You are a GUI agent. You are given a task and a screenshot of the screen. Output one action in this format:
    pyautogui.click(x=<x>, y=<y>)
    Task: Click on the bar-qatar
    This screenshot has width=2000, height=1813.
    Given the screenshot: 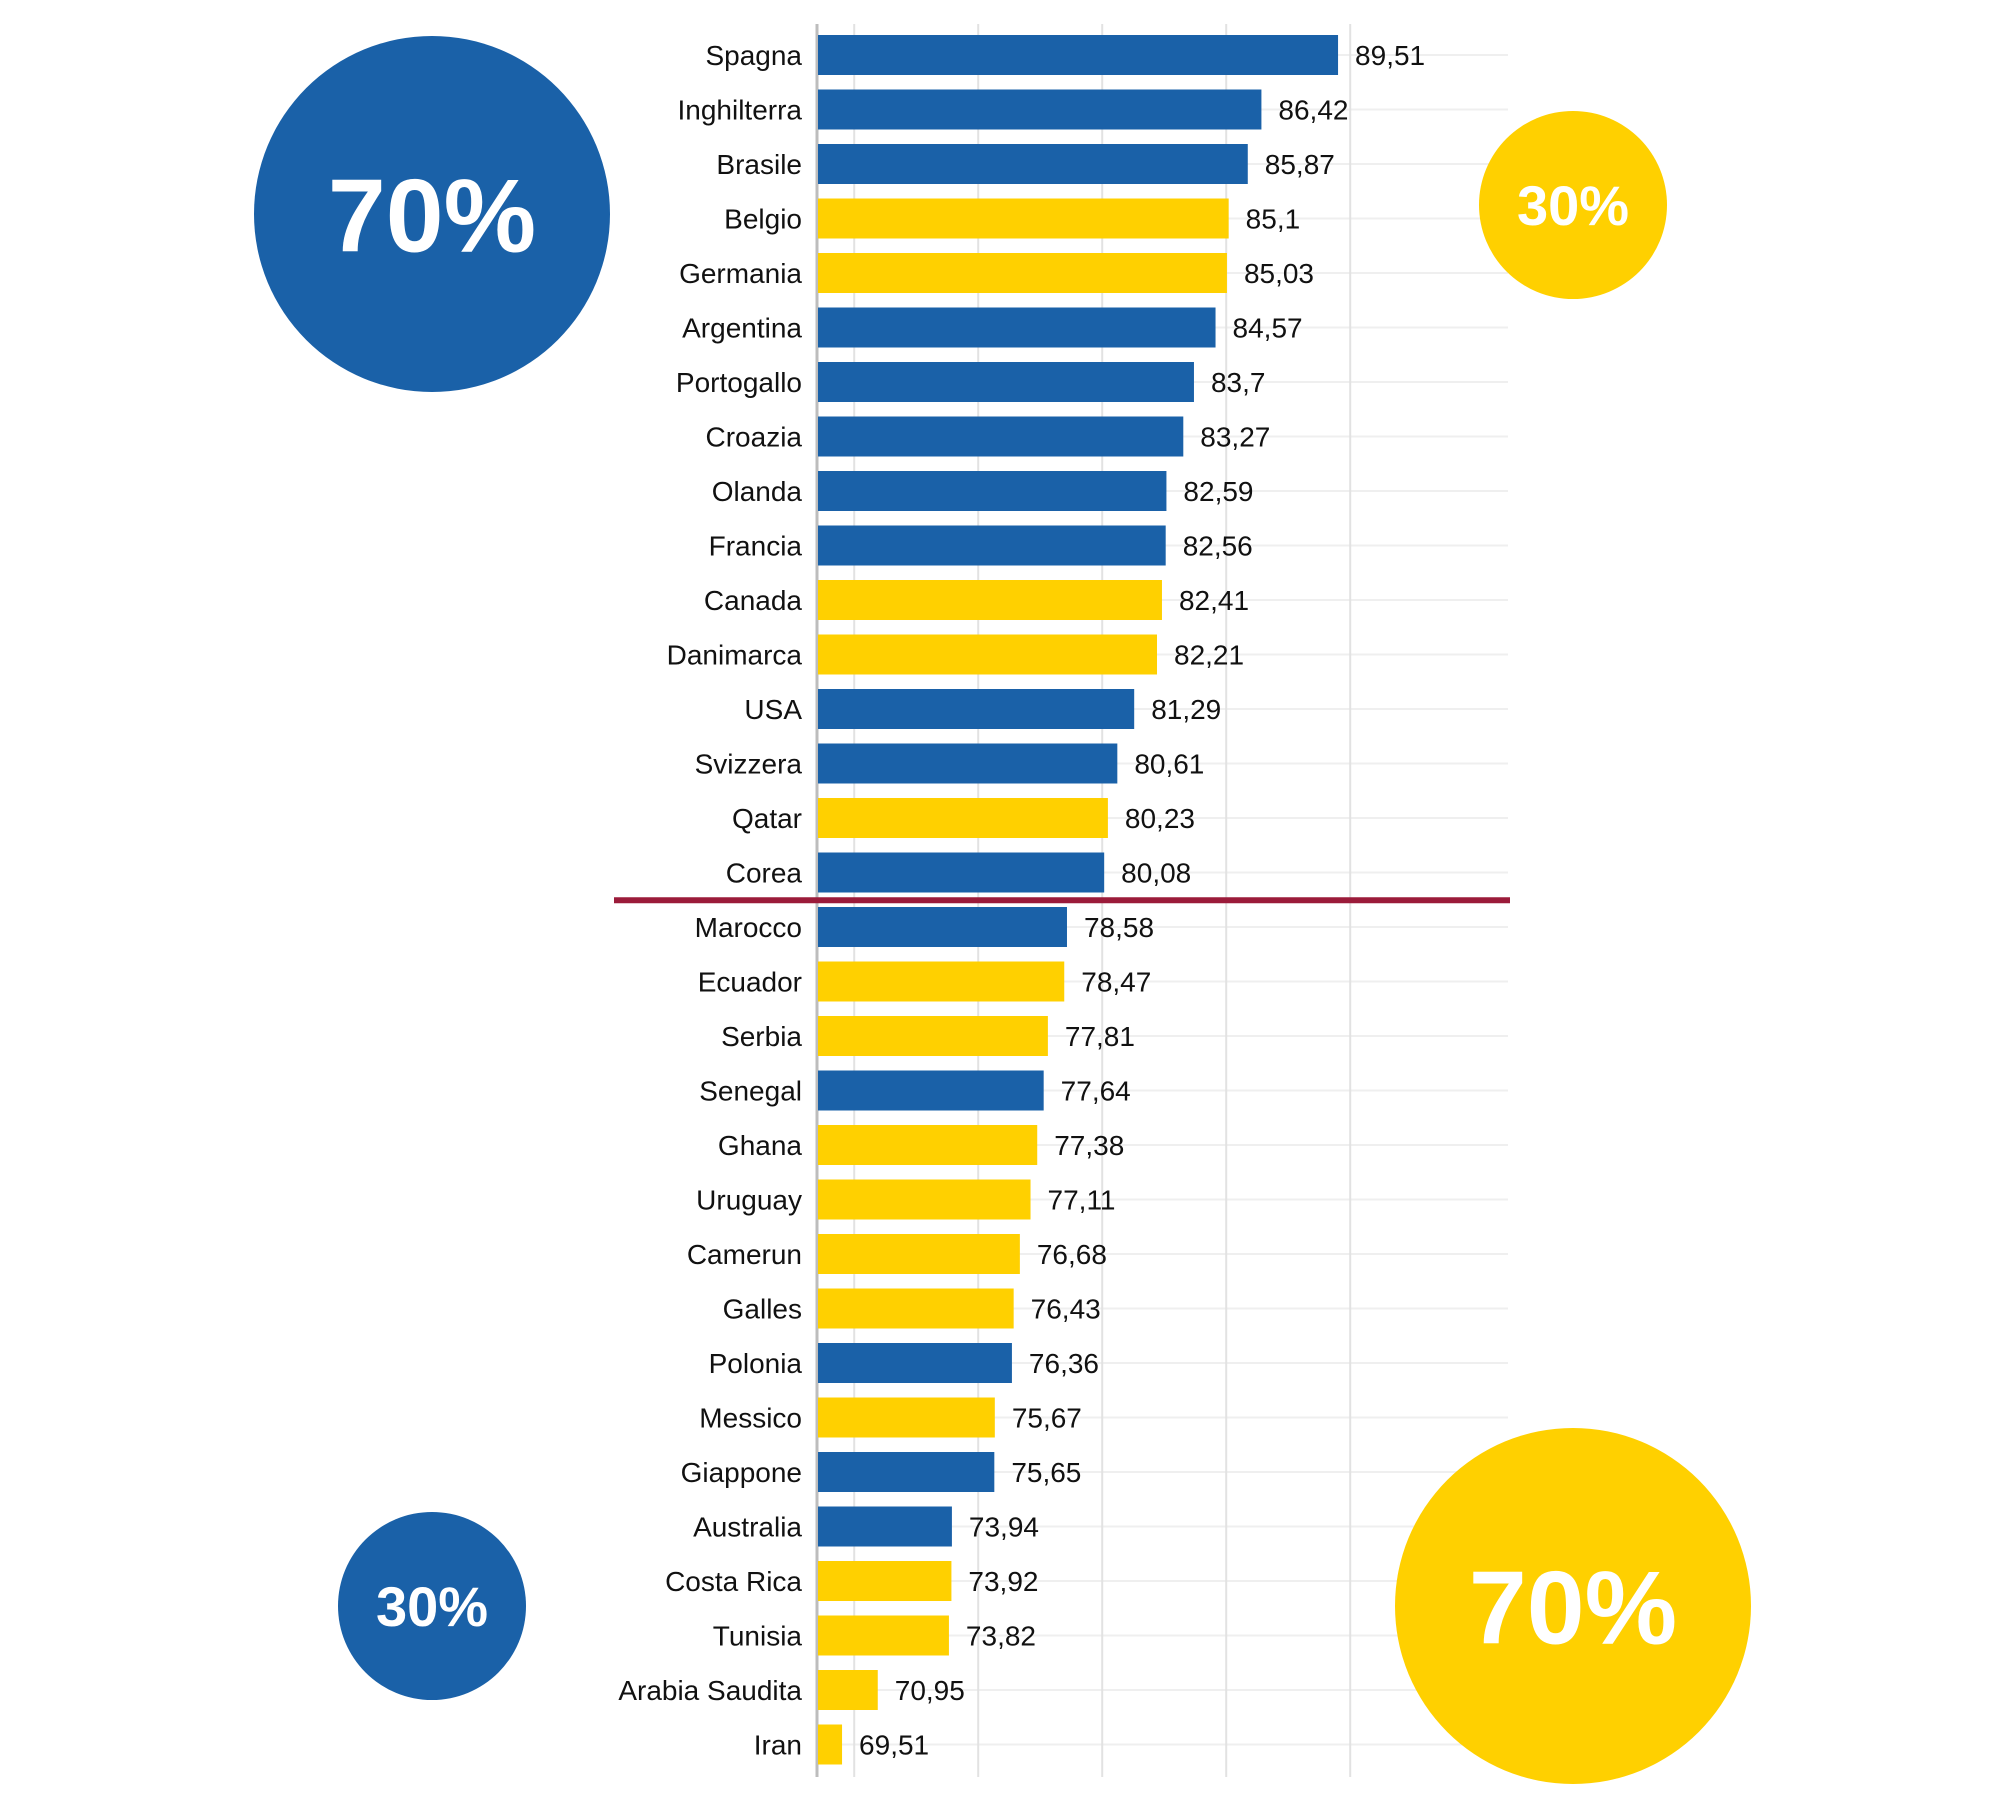 What is the action you would take?
    pyautogui.click(x=963, y=818)
    